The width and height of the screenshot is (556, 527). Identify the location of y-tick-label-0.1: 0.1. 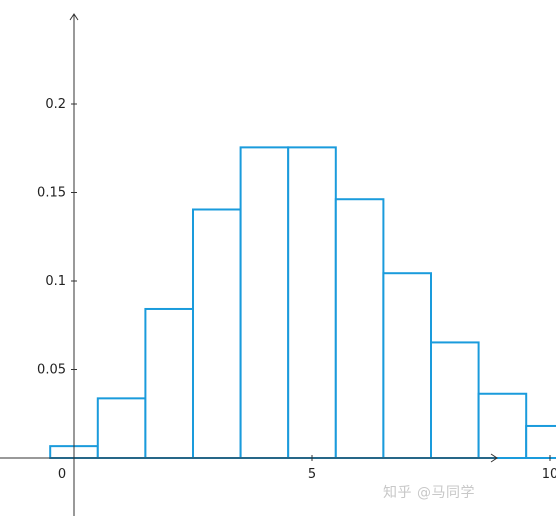
(55, 281).